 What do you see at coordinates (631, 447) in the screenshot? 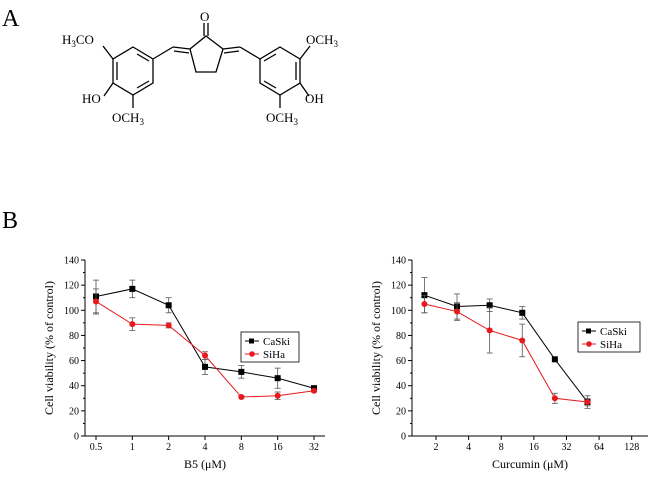
I see `x-tick-label: 128` at bounding box center [631, 447].